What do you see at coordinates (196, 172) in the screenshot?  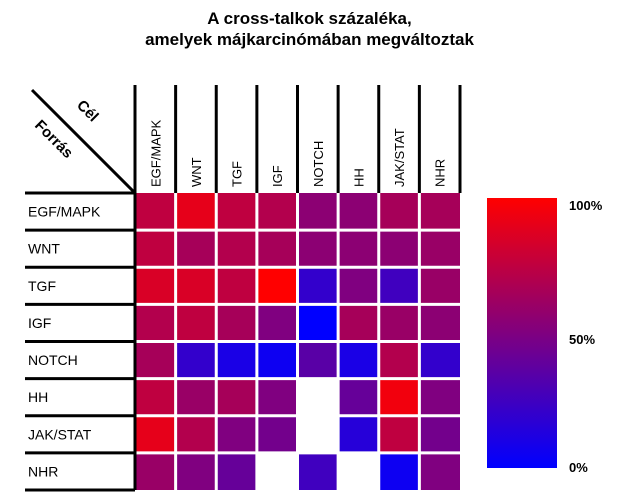 I see `column-label: WNT` at bounding box center [196, 172].